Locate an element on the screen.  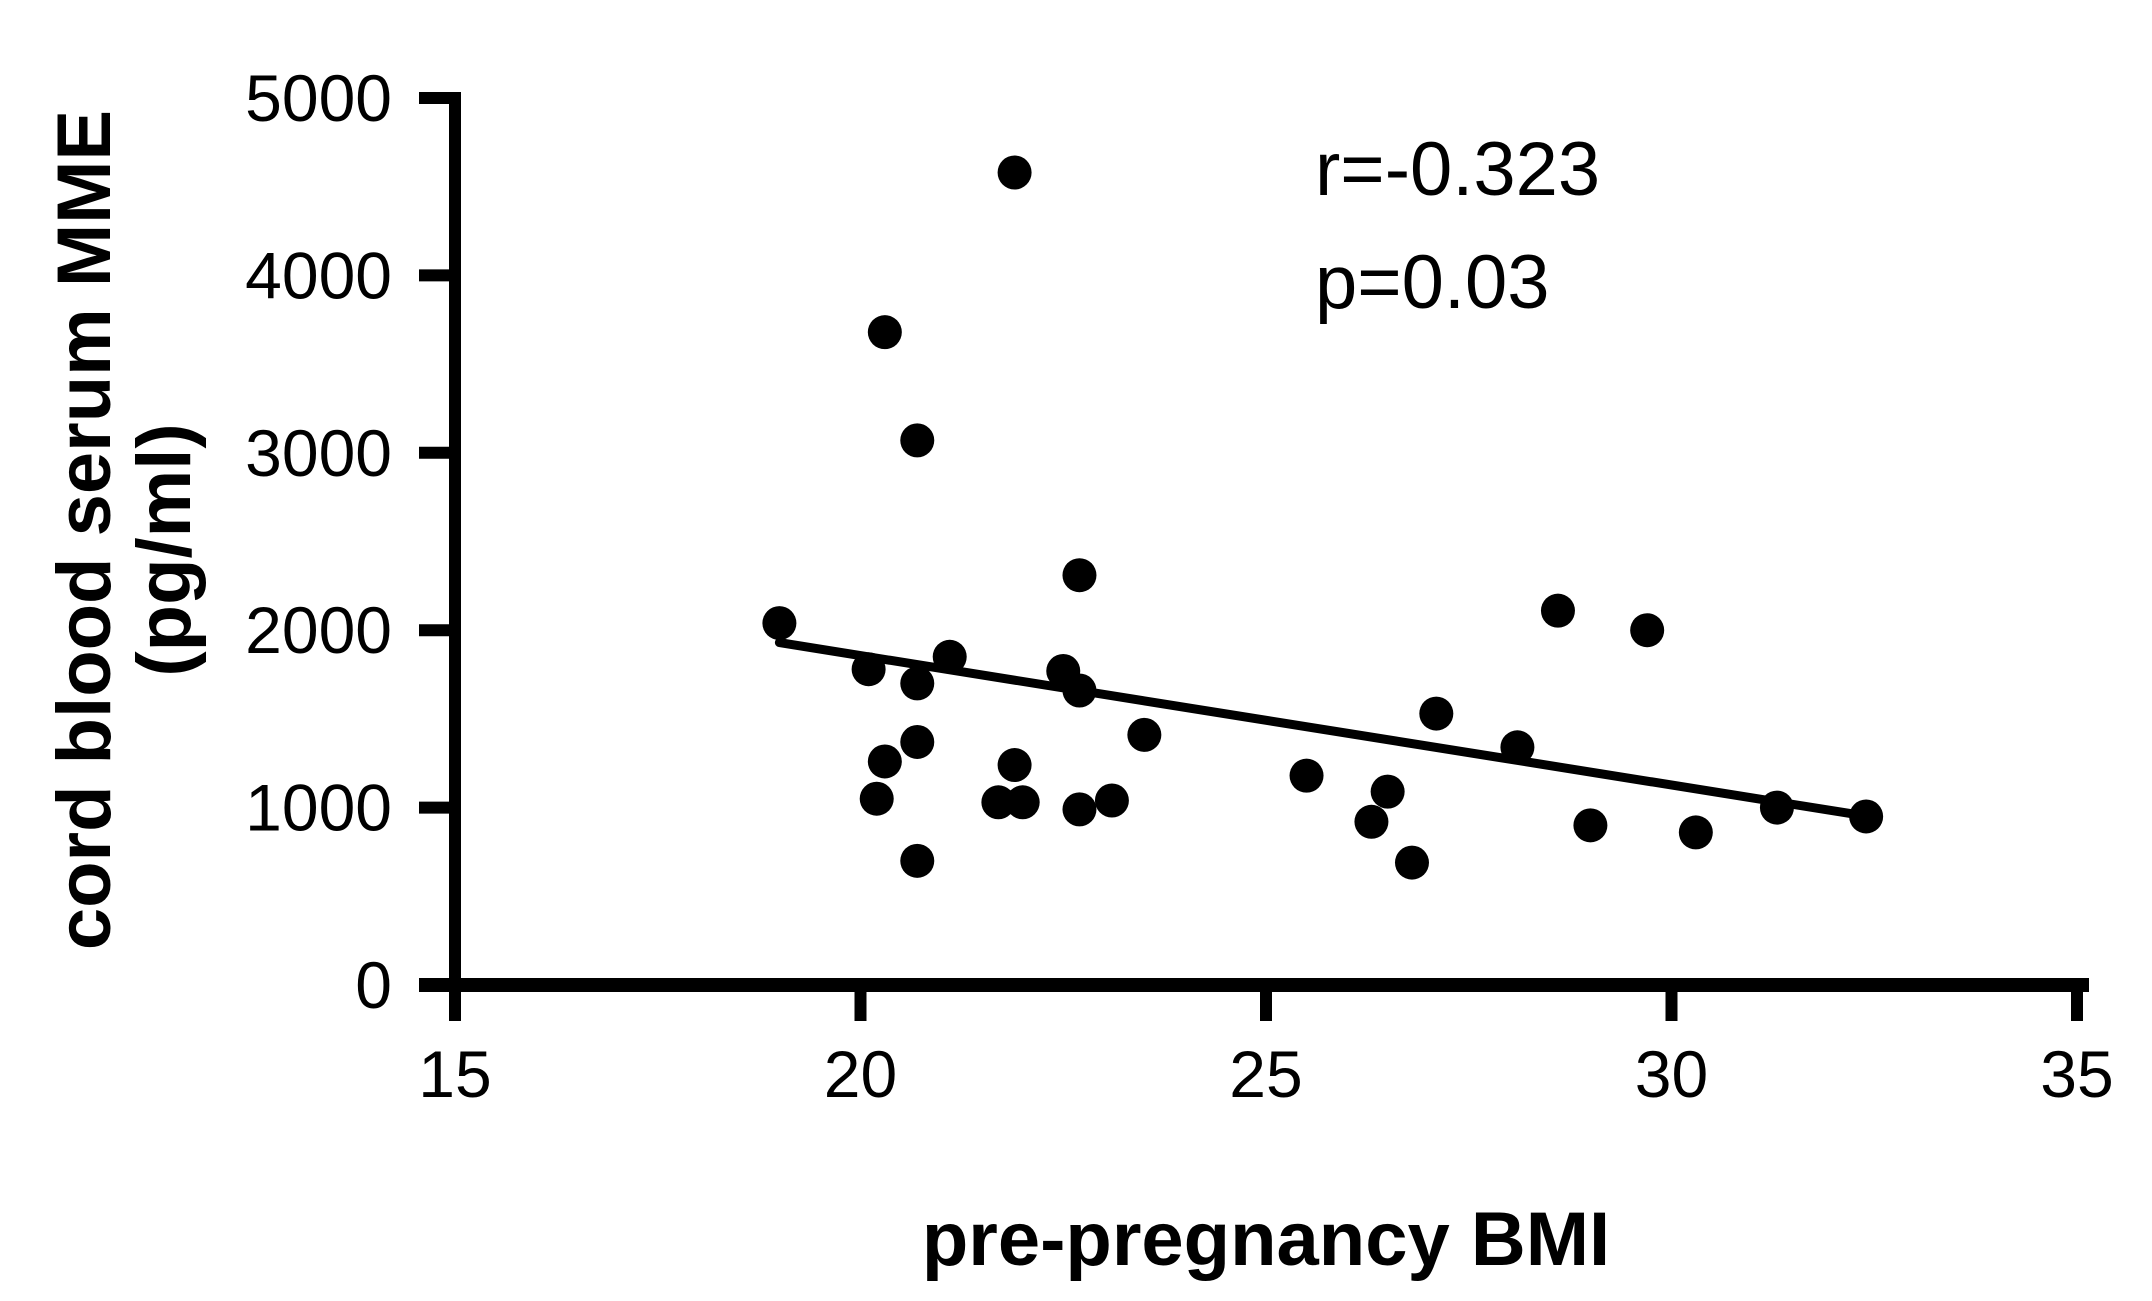
x-tick-label: 30 is located at coordinates (1671, 1074).